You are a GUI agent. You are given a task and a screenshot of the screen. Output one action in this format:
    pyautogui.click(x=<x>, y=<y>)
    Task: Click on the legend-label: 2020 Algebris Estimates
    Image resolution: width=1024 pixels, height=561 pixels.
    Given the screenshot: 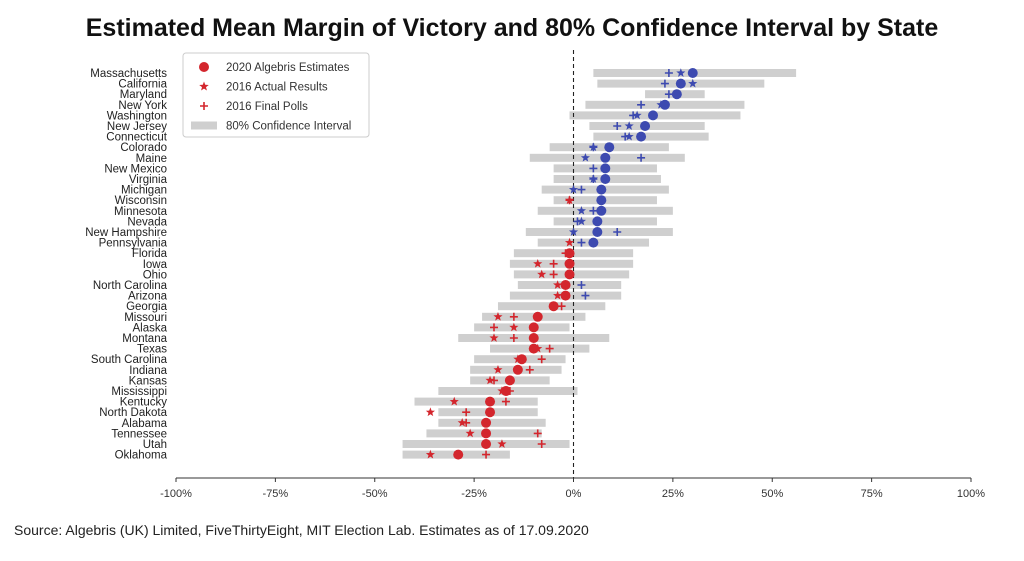 What is the action you would take?
    pyautogui.click(x=288, y=68)
    